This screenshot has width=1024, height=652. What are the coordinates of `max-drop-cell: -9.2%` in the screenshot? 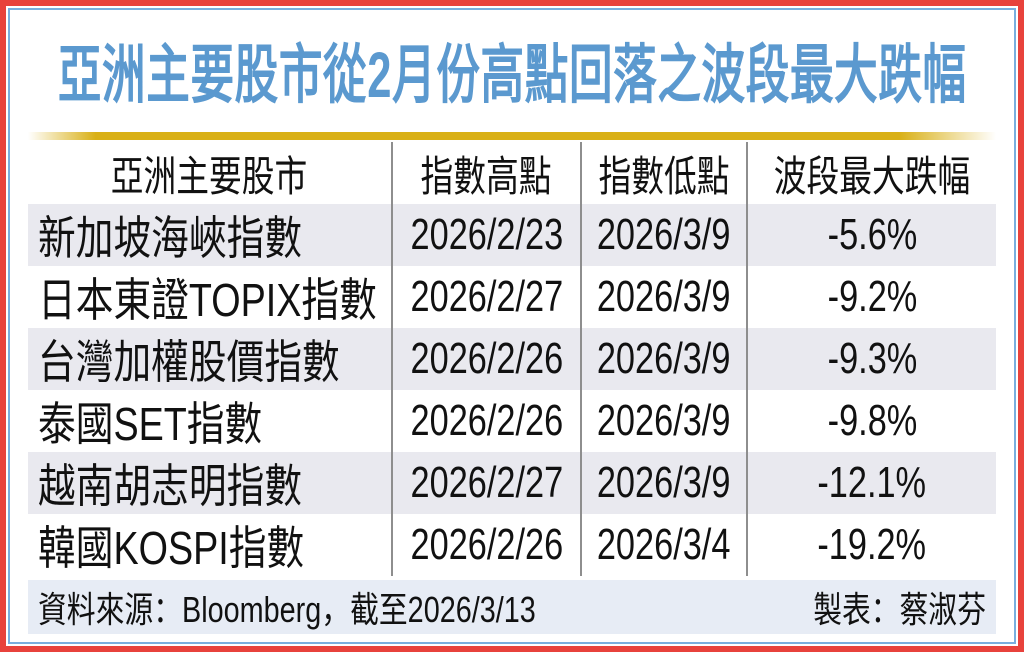 It's located at (871, 297).